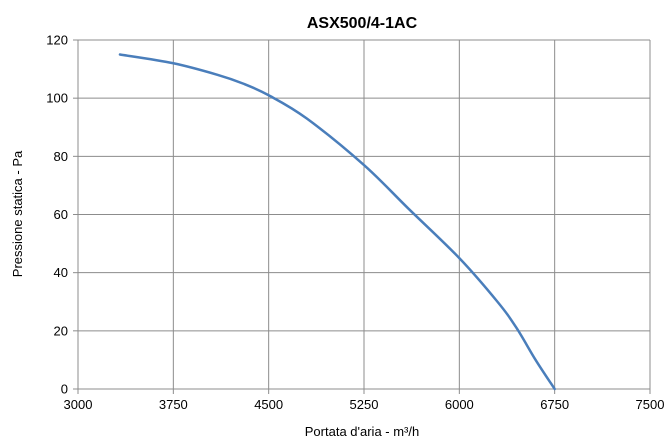  Describe the element at coordinates (650, 404) in the screenshot. I see `x-tick-label: 7500` at that location.